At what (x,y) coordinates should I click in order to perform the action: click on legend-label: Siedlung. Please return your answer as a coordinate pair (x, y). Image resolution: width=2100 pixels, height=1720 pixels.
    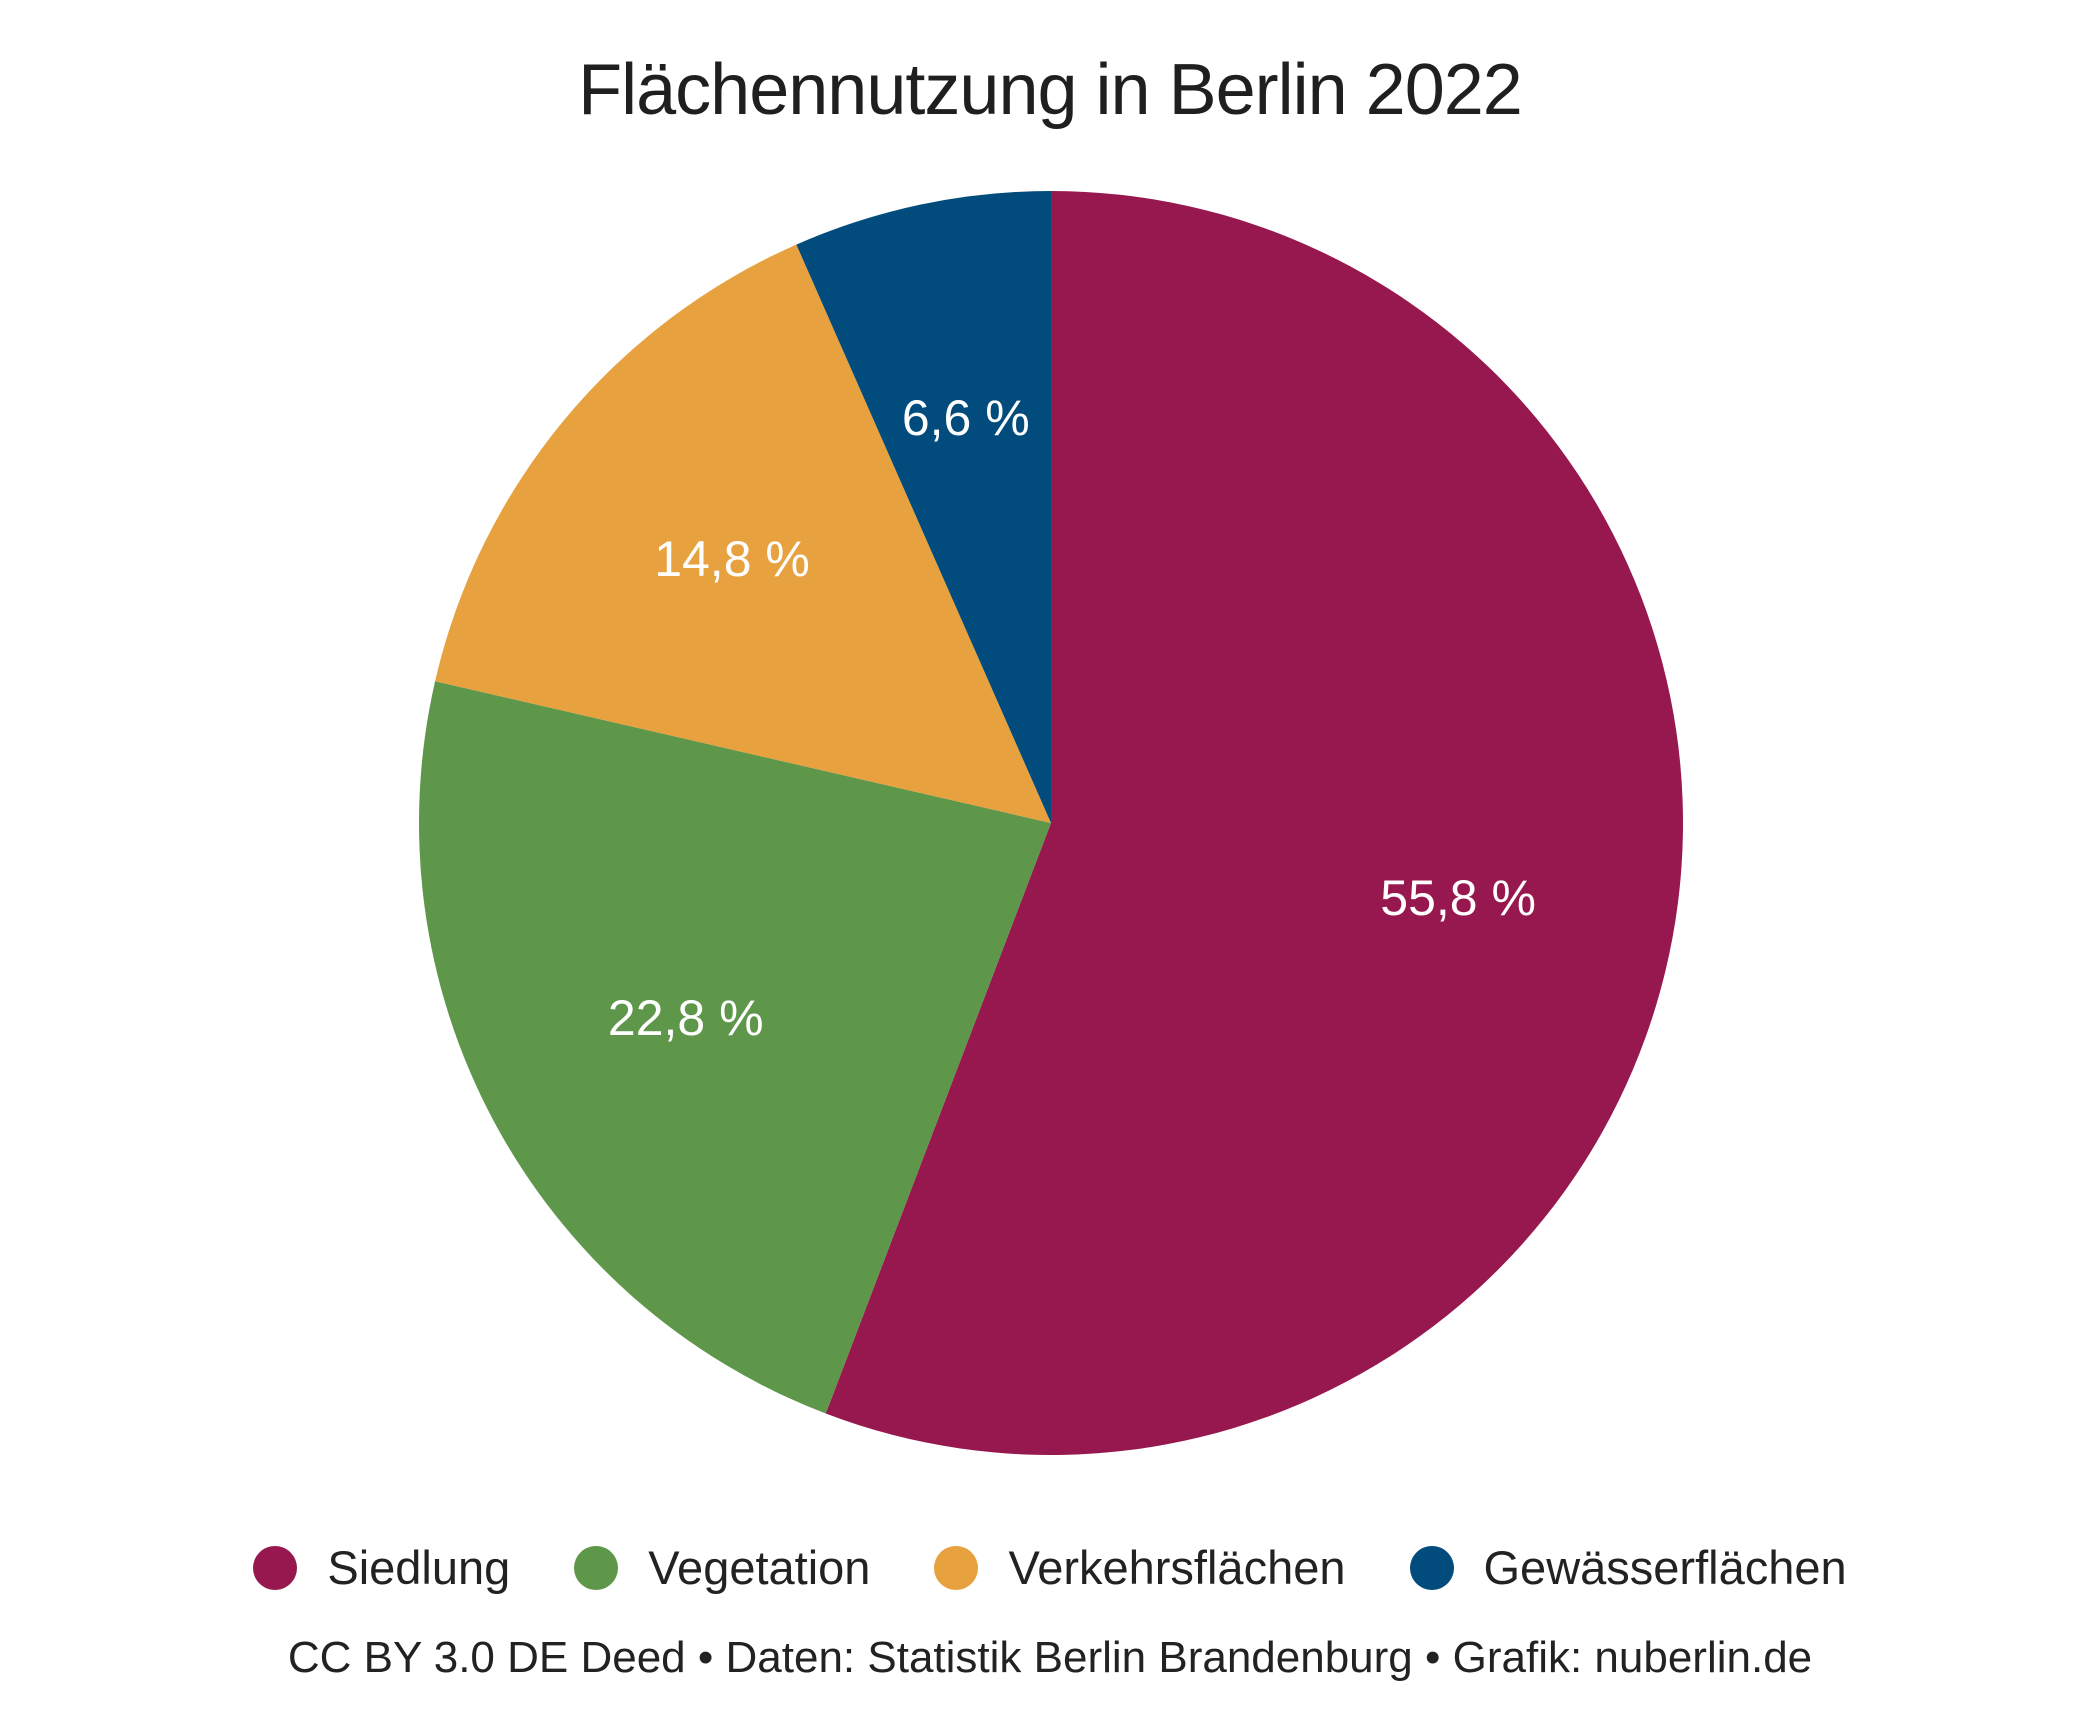
    Looking at the image, I should click on (419, 1567).